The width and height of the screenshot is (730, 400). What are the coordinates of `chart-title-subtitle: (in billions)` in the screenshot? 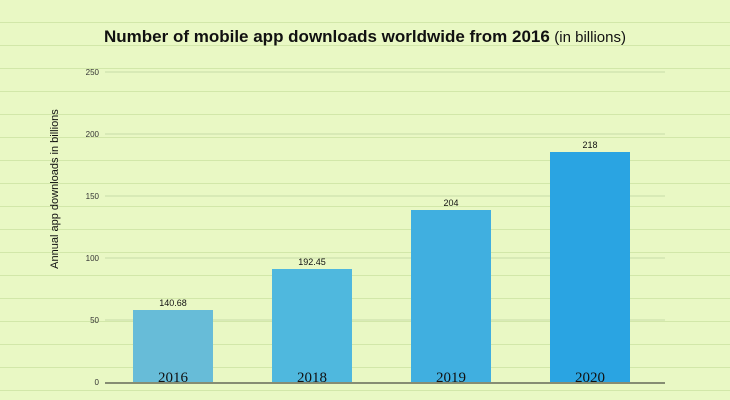 It's located at (590, 37).